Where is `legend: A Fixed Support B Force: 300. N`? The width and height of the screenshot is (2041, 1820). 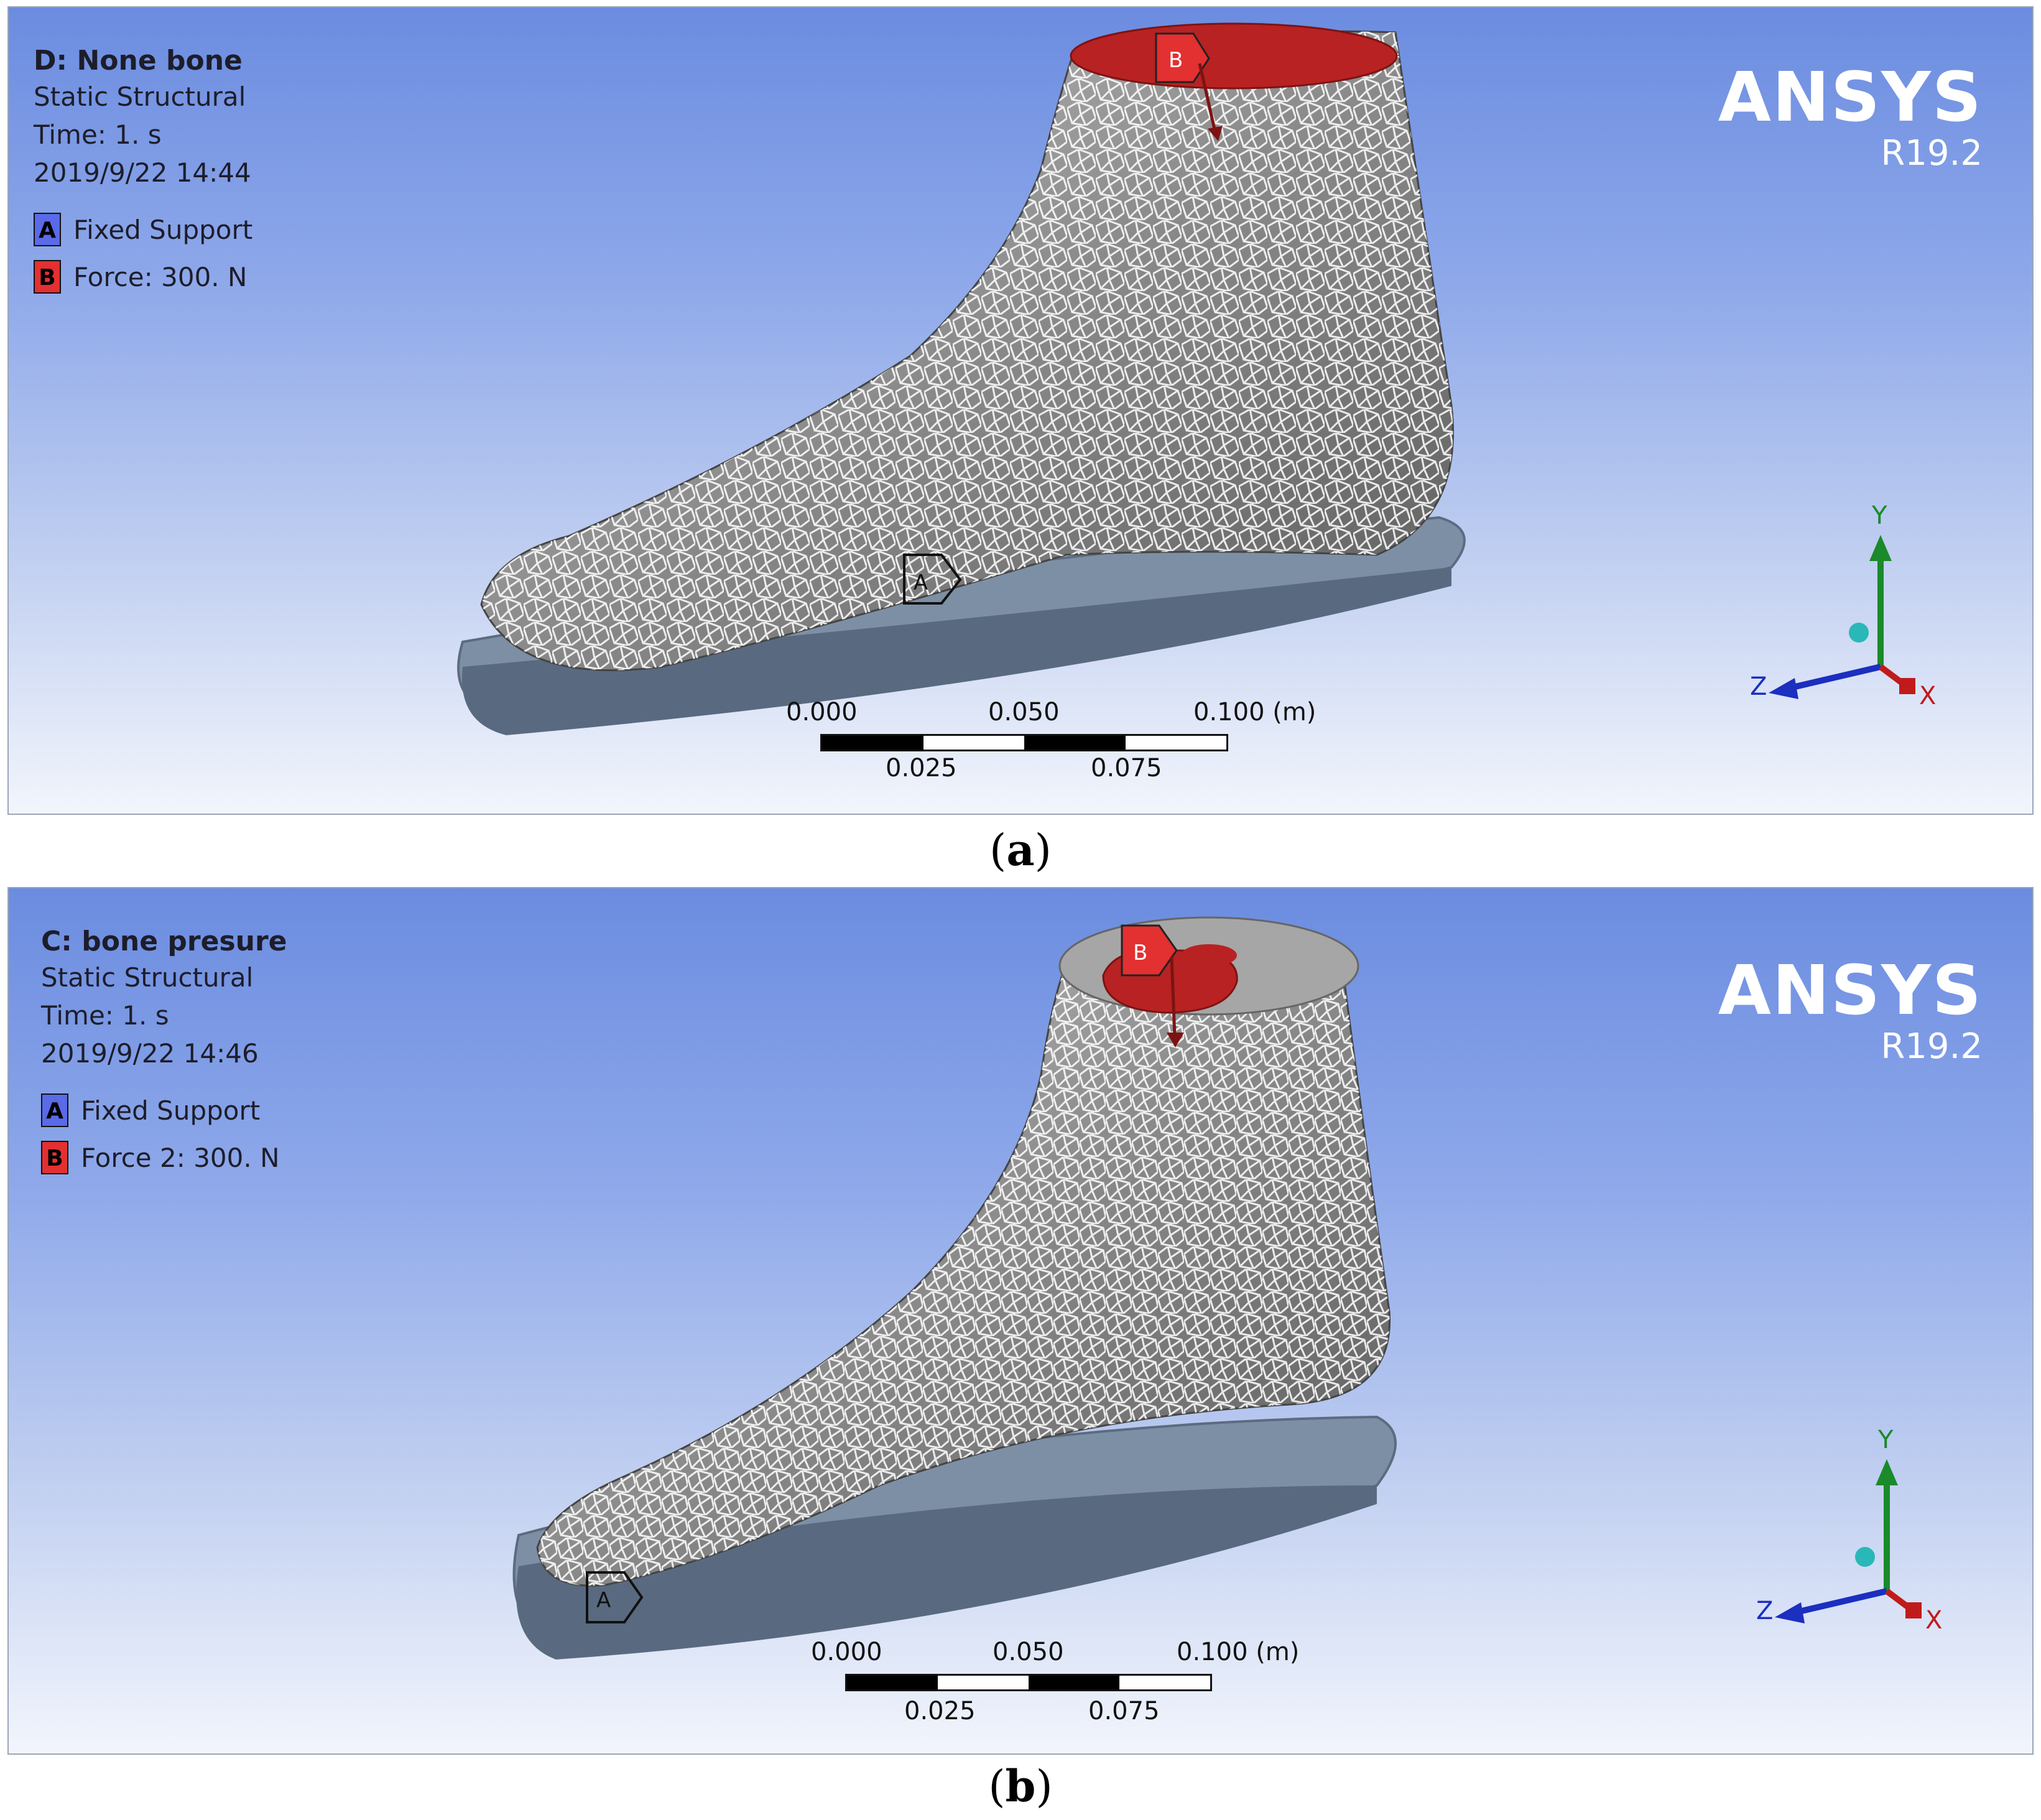 legend: A Fixed Support B Force: 300. N is located at coordinates (143, 254).